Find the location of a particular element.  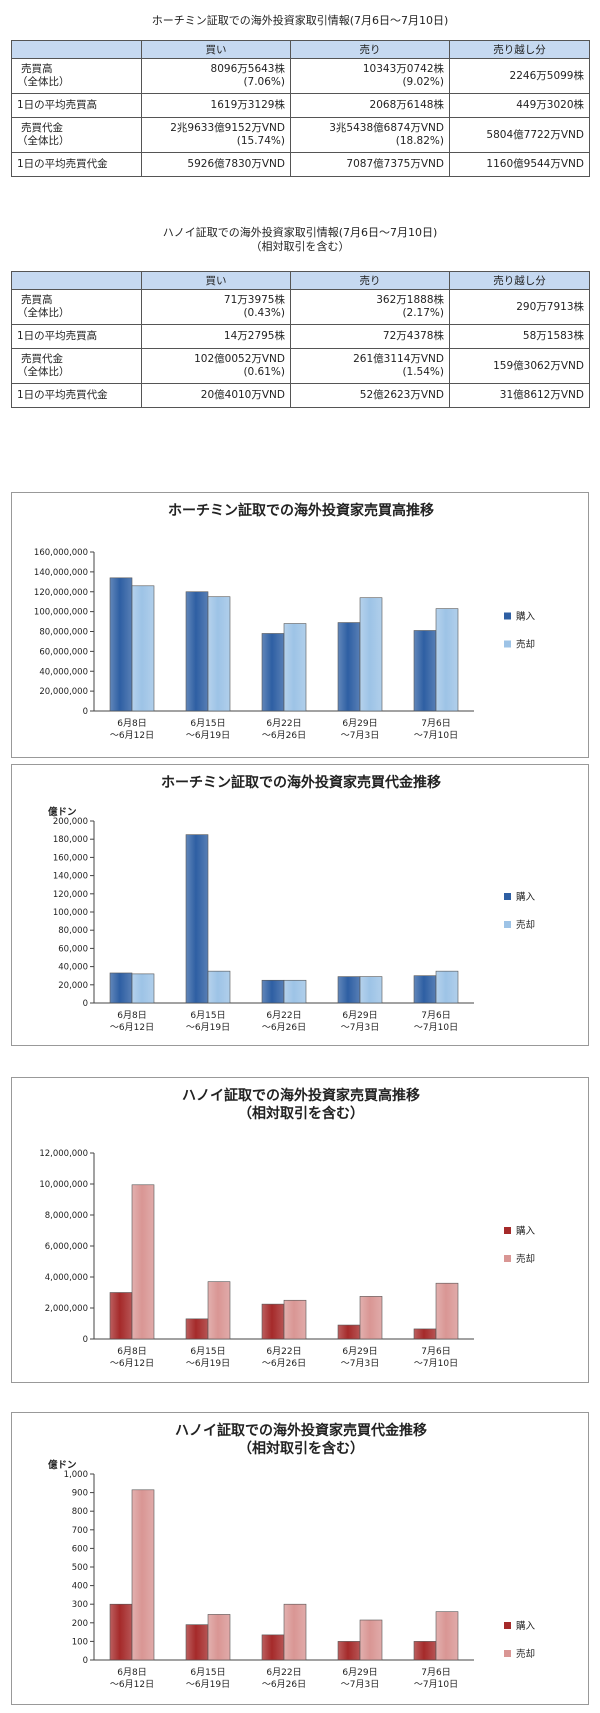

y-tick-label: 20,000,000 is located at coordinates (63, 692).